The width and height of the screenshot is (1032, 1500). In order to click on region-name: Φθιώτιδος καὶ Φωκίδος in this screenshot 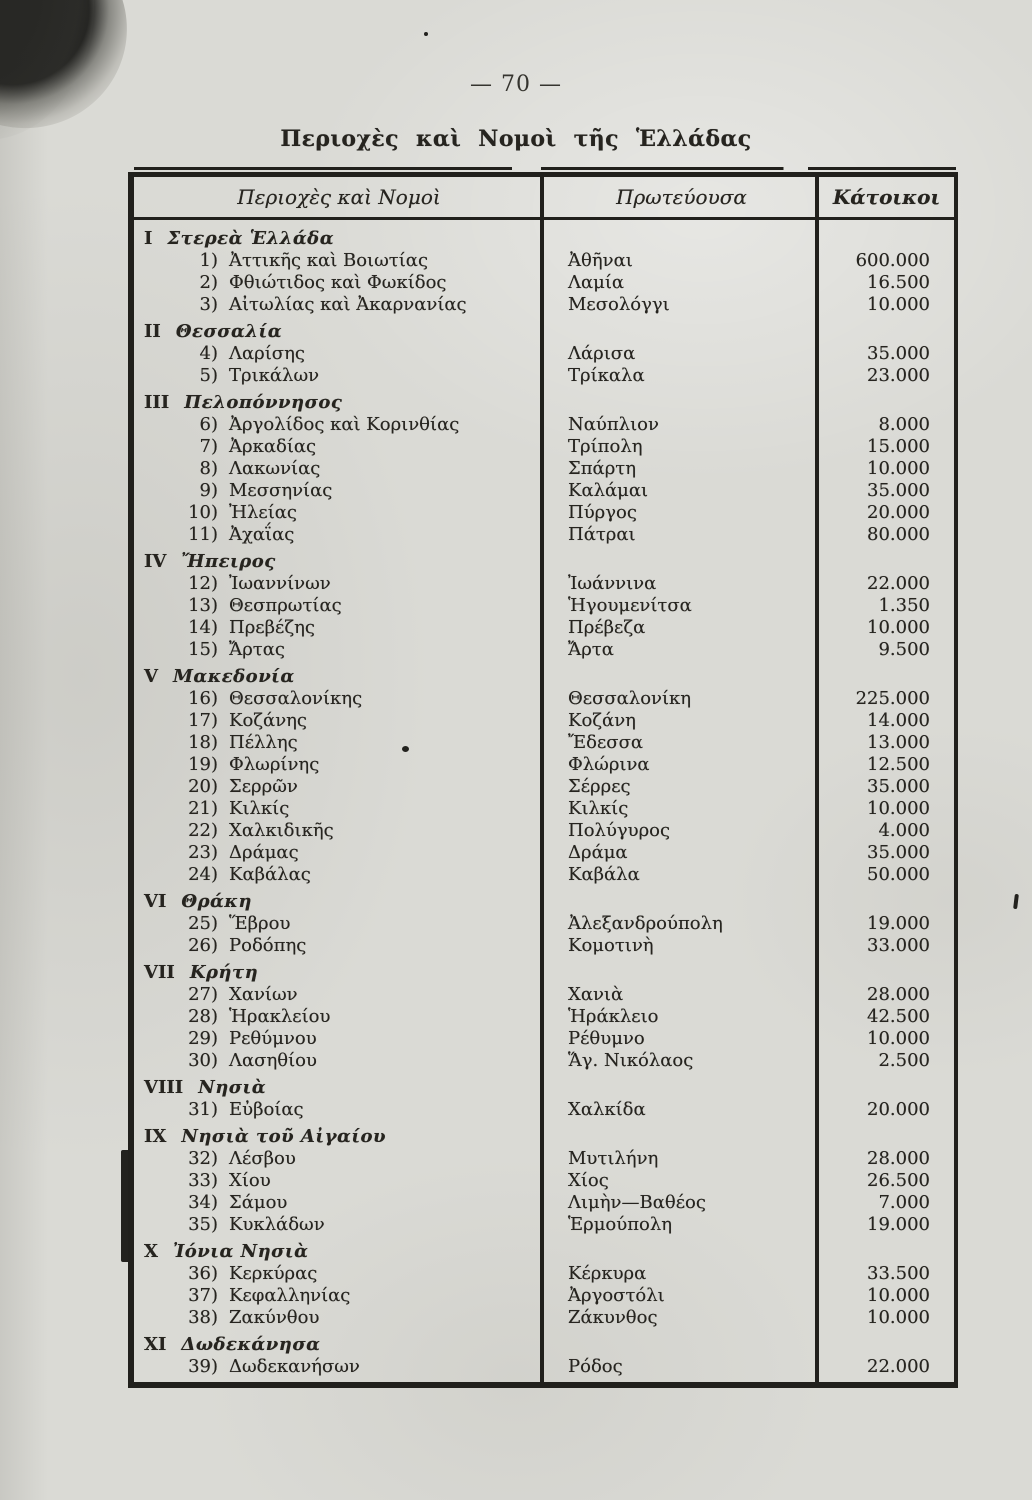, I will do `click(338, 282)`.